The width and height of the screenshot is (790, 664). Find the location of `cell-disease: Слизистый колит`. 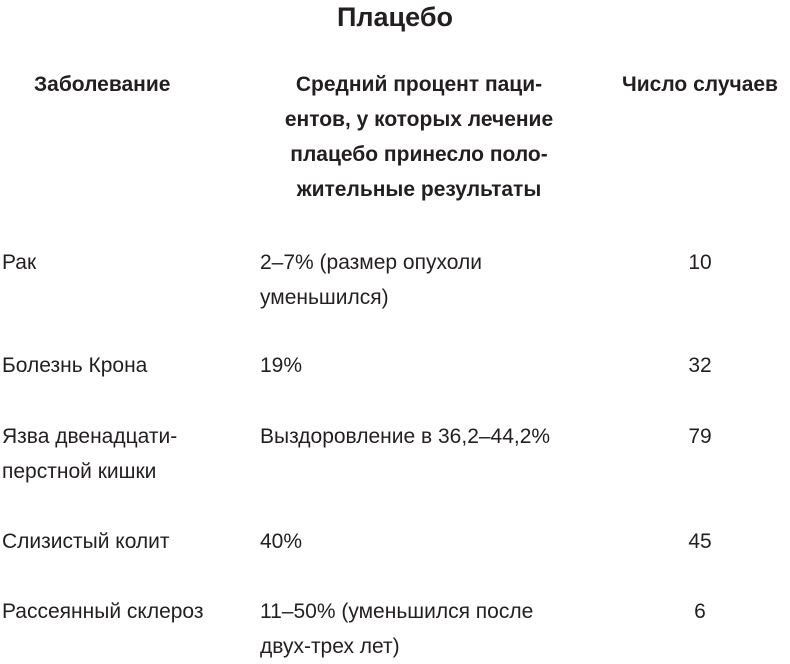

cell-disease: Слизистый колит is located at coordinates (86, 541).